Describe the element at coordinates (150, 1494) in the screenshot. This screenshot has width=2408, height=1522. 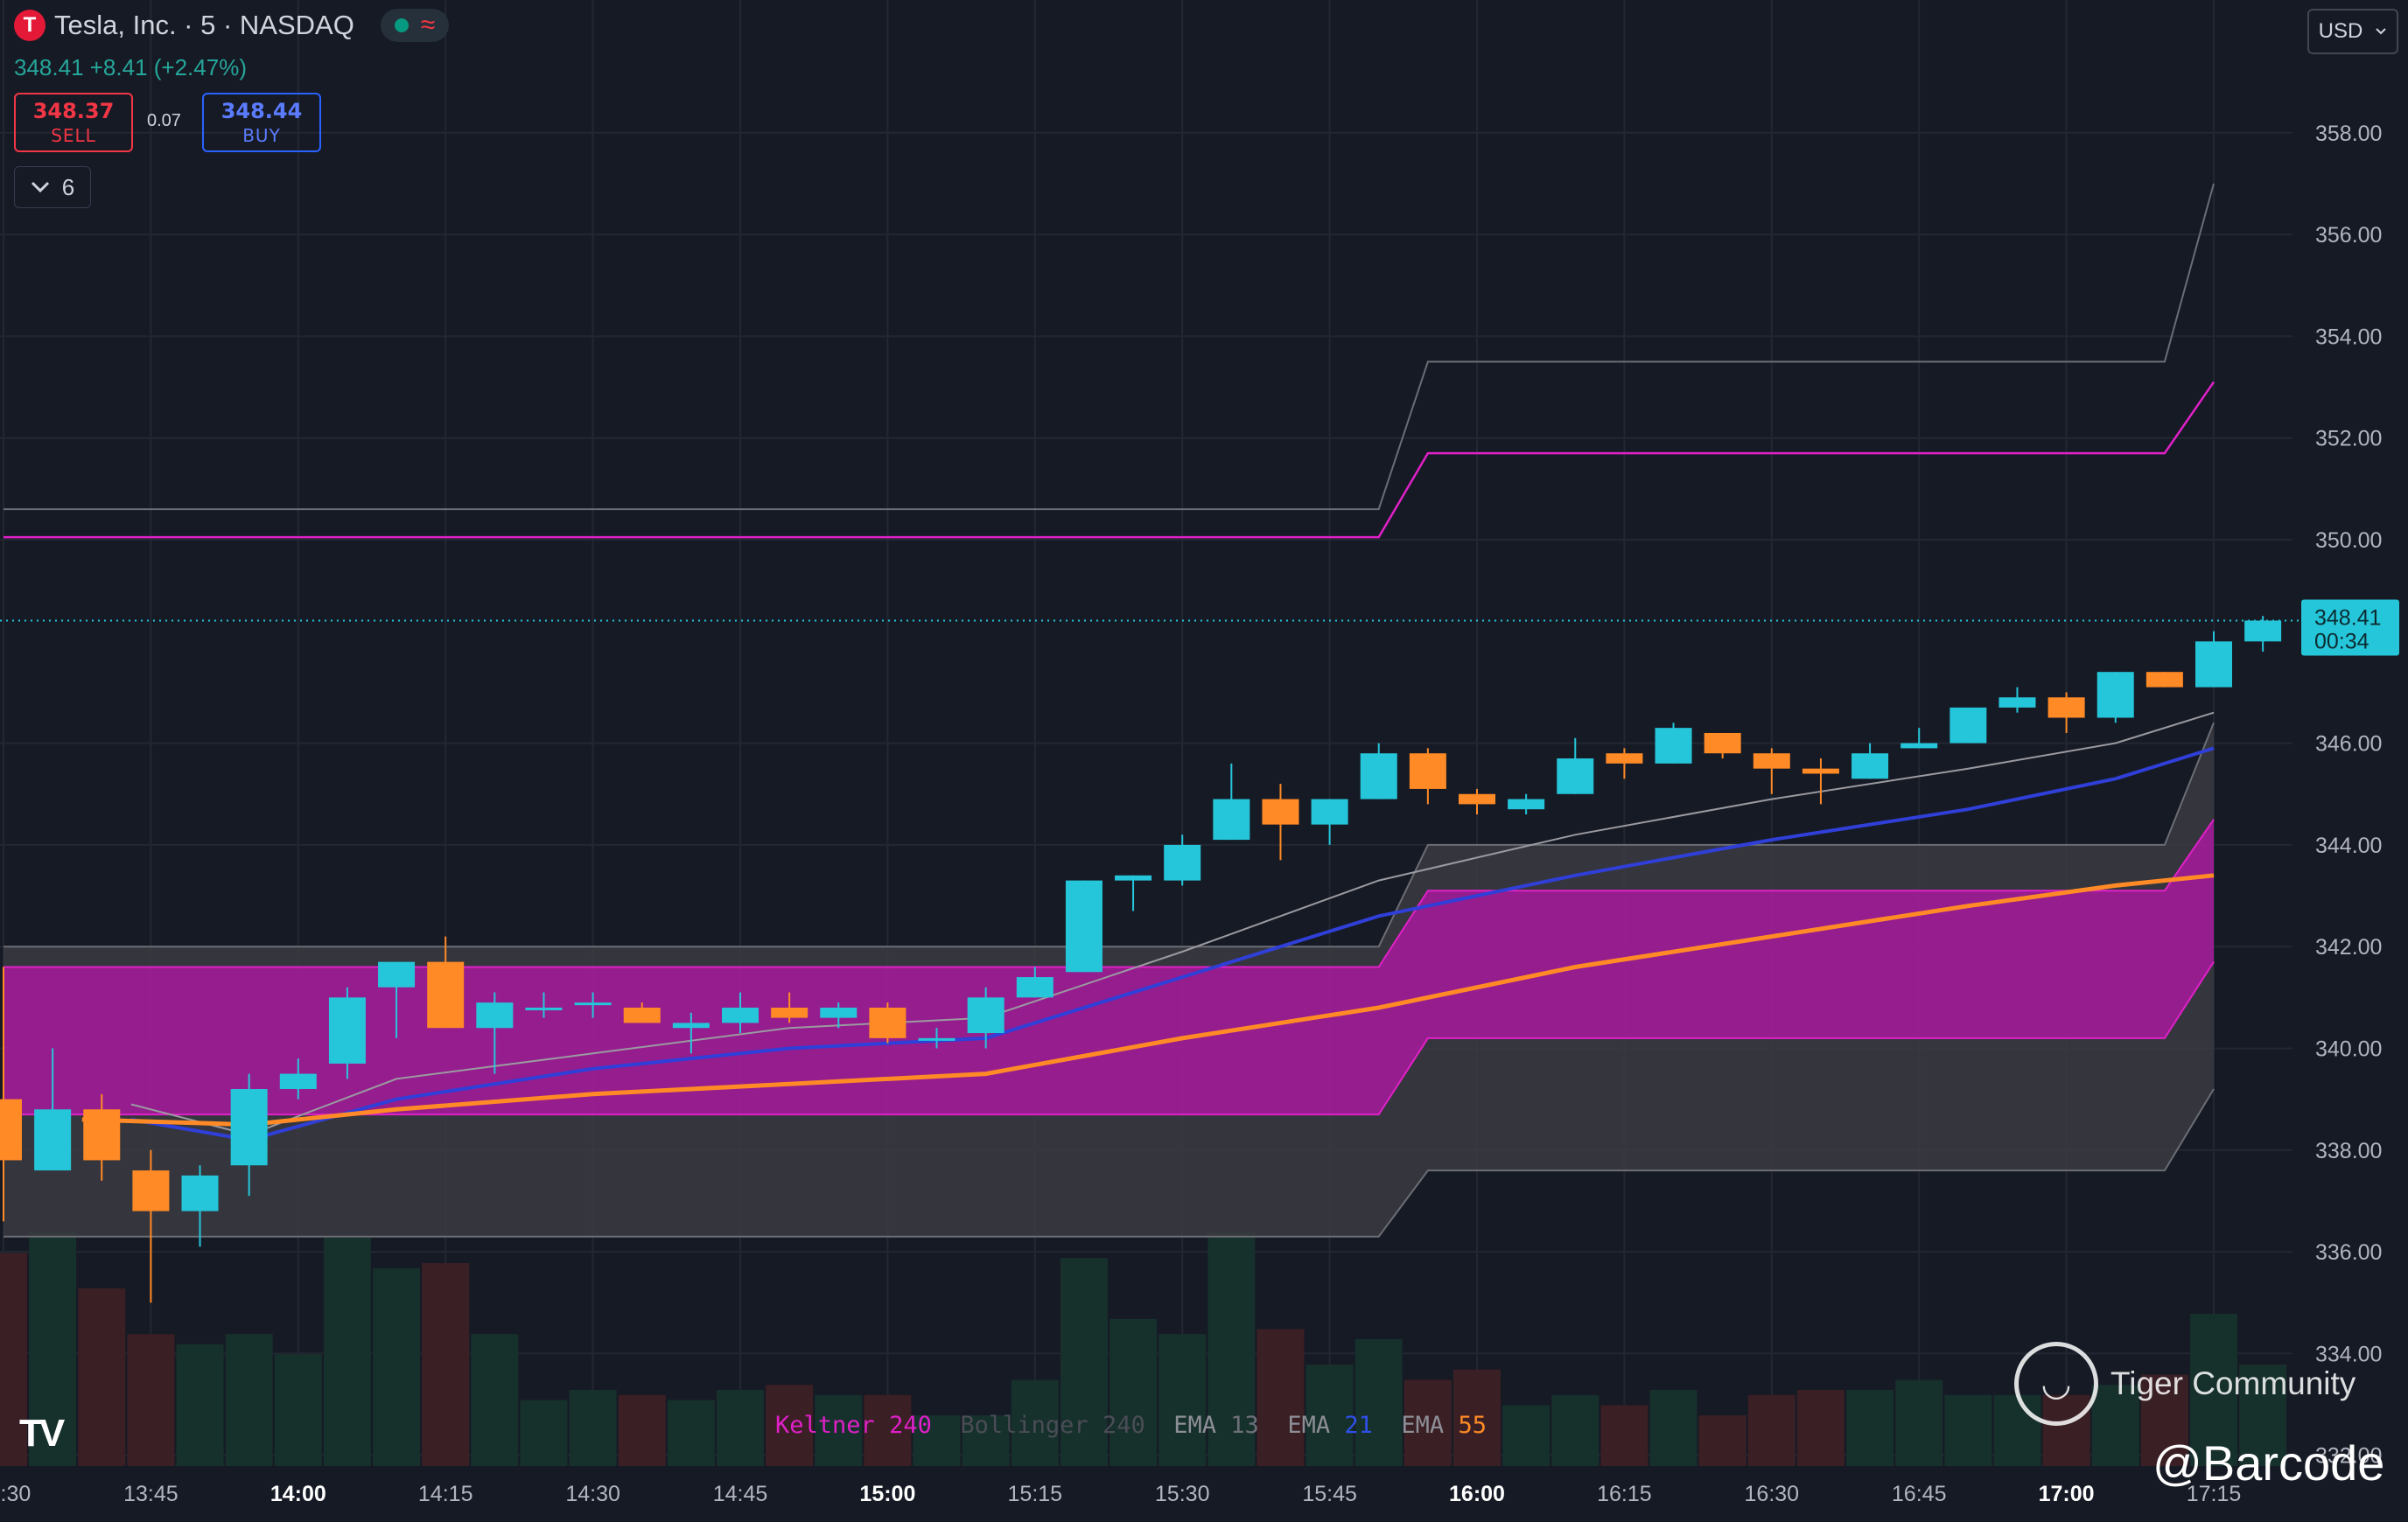
I see `time-tick-label: 13:45` at that location.